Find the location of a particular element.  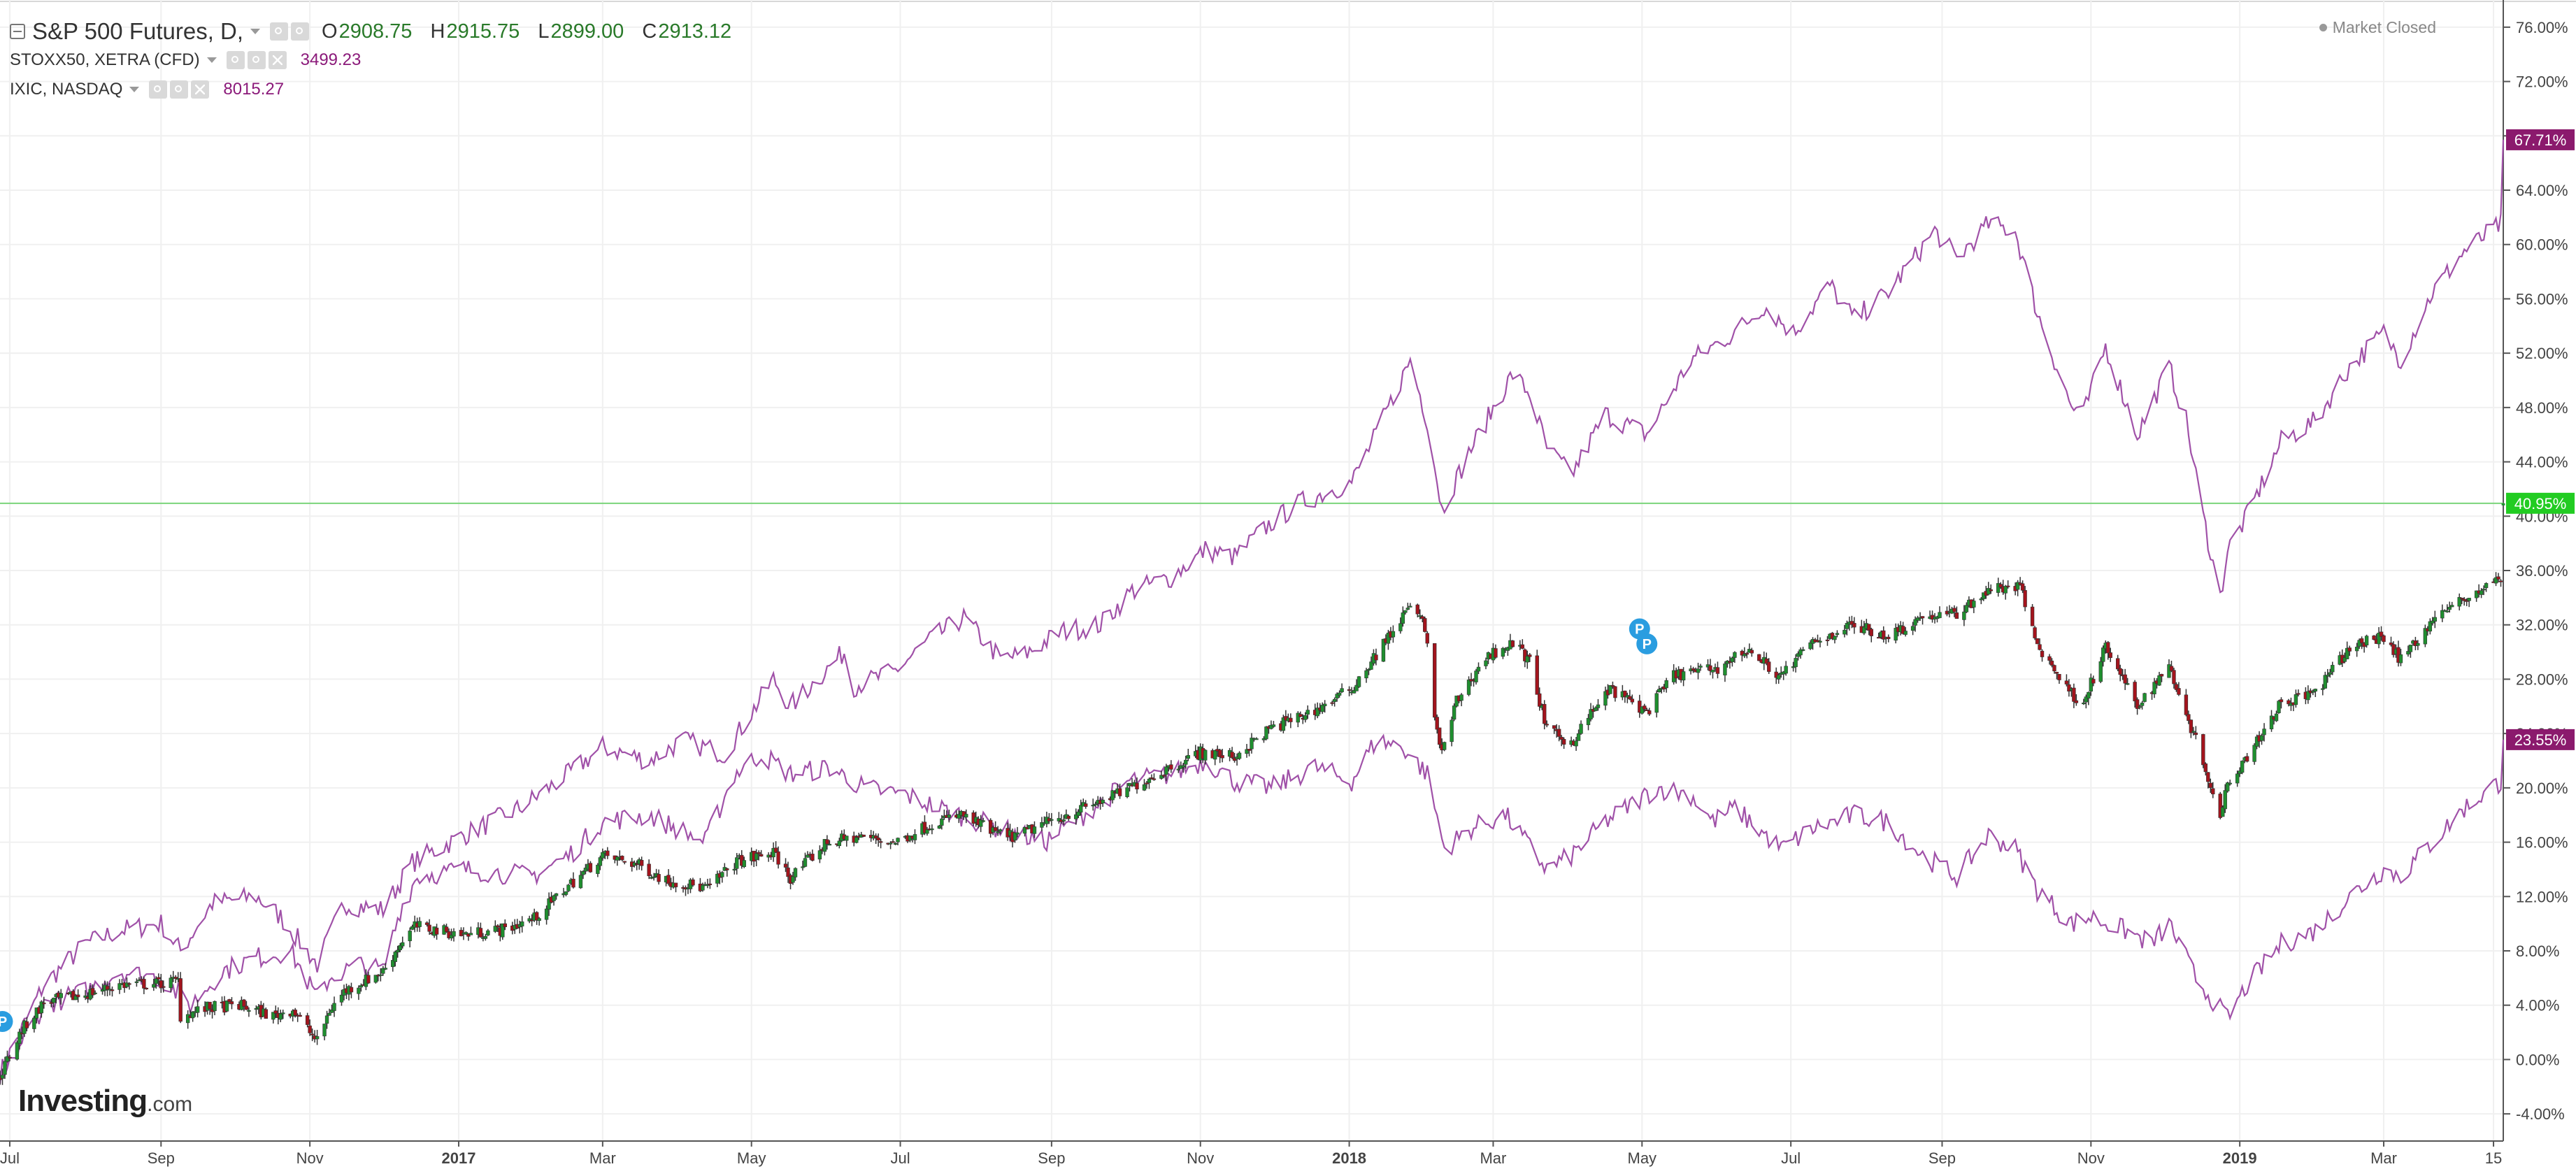

y-tick-label: -4.00% is located at coordinates (2540, 1114).